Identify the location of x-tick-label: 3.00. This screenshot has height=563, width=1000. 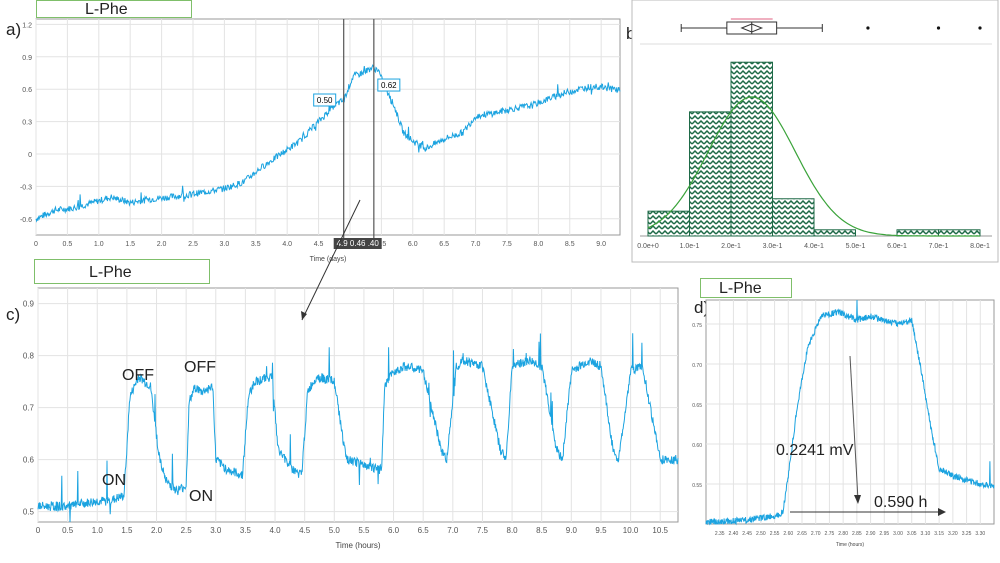
(898, 534).